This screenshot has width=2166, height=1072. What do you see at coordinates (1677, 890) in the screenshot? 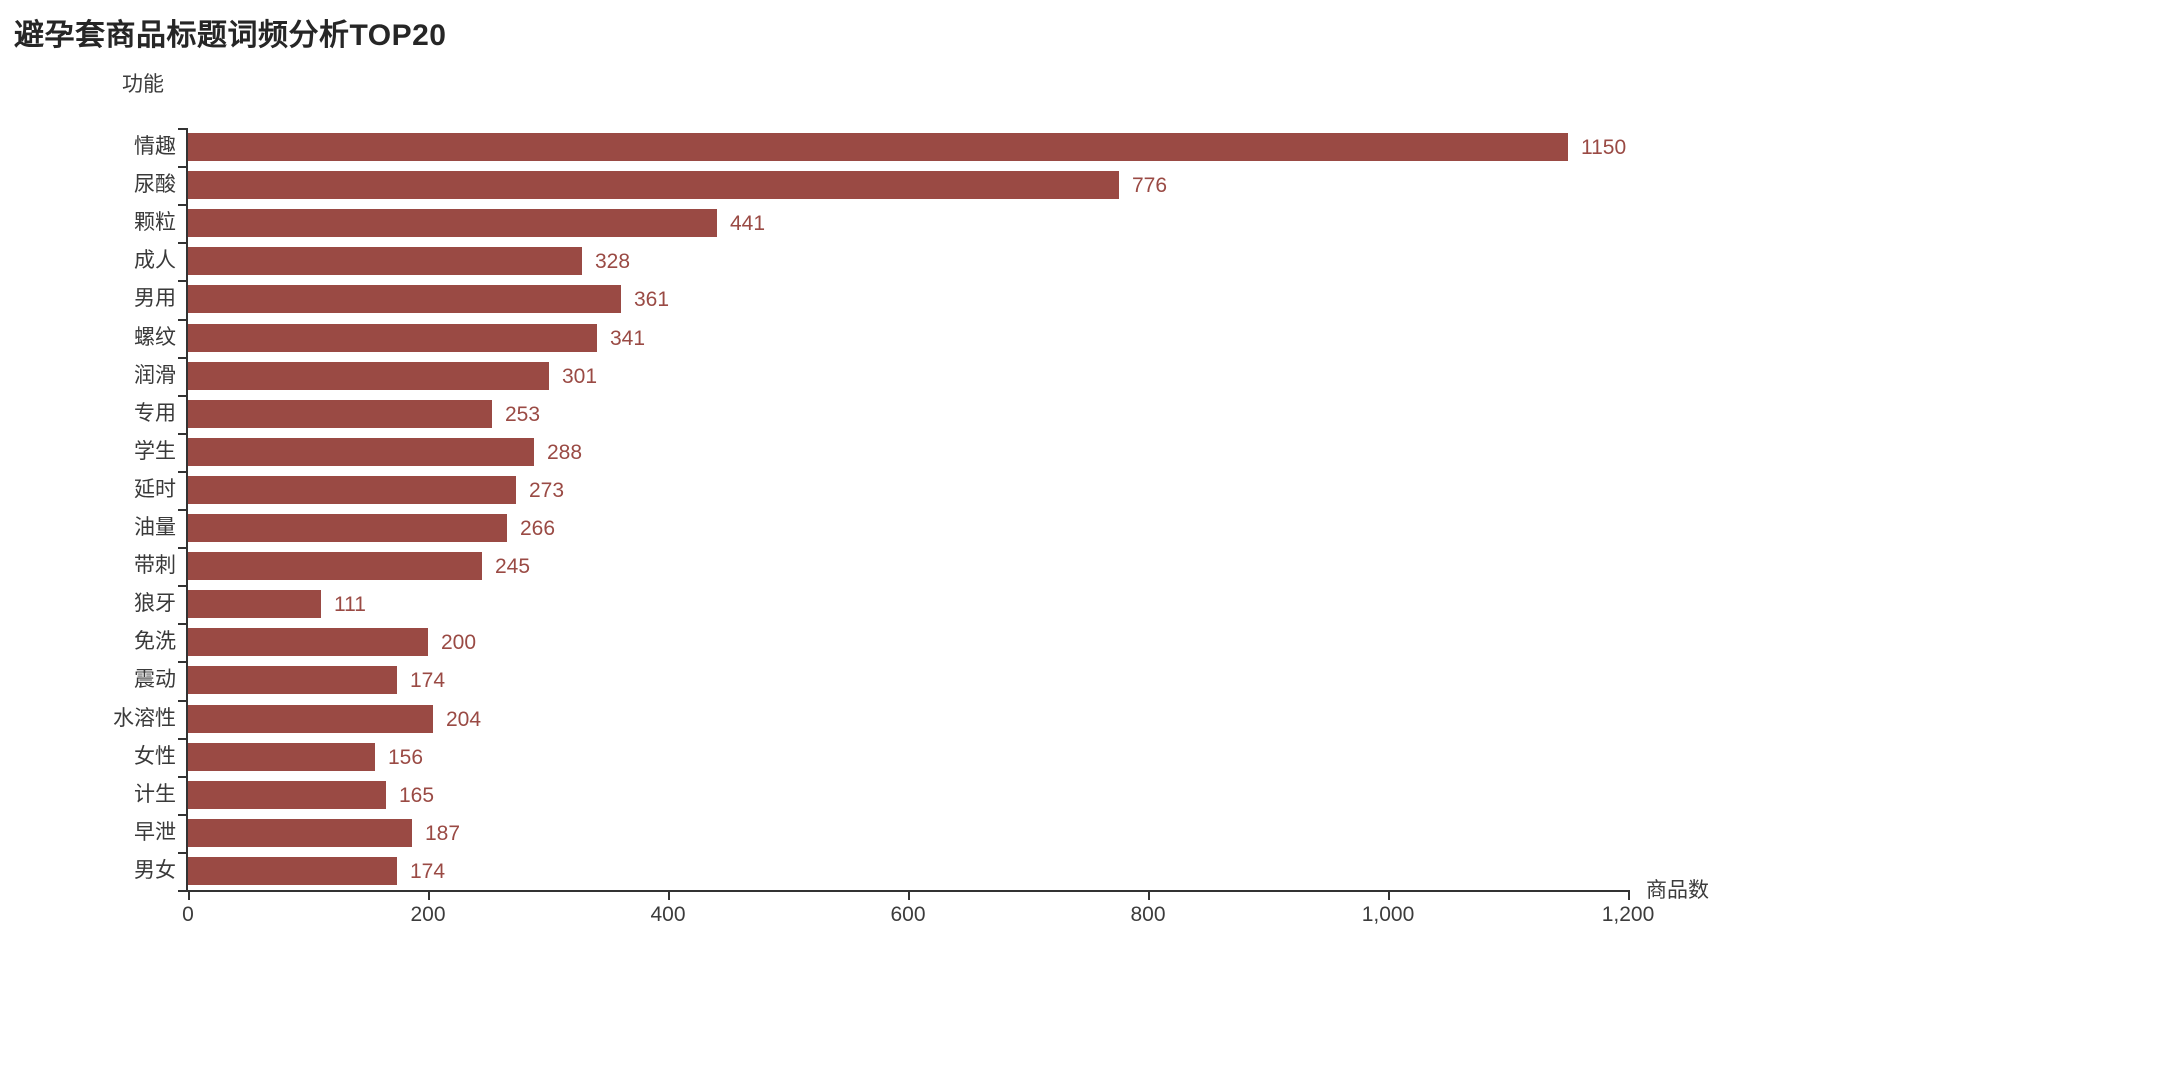
I see `x-axis-title: 商品数` at bounding box center [1677, 890].